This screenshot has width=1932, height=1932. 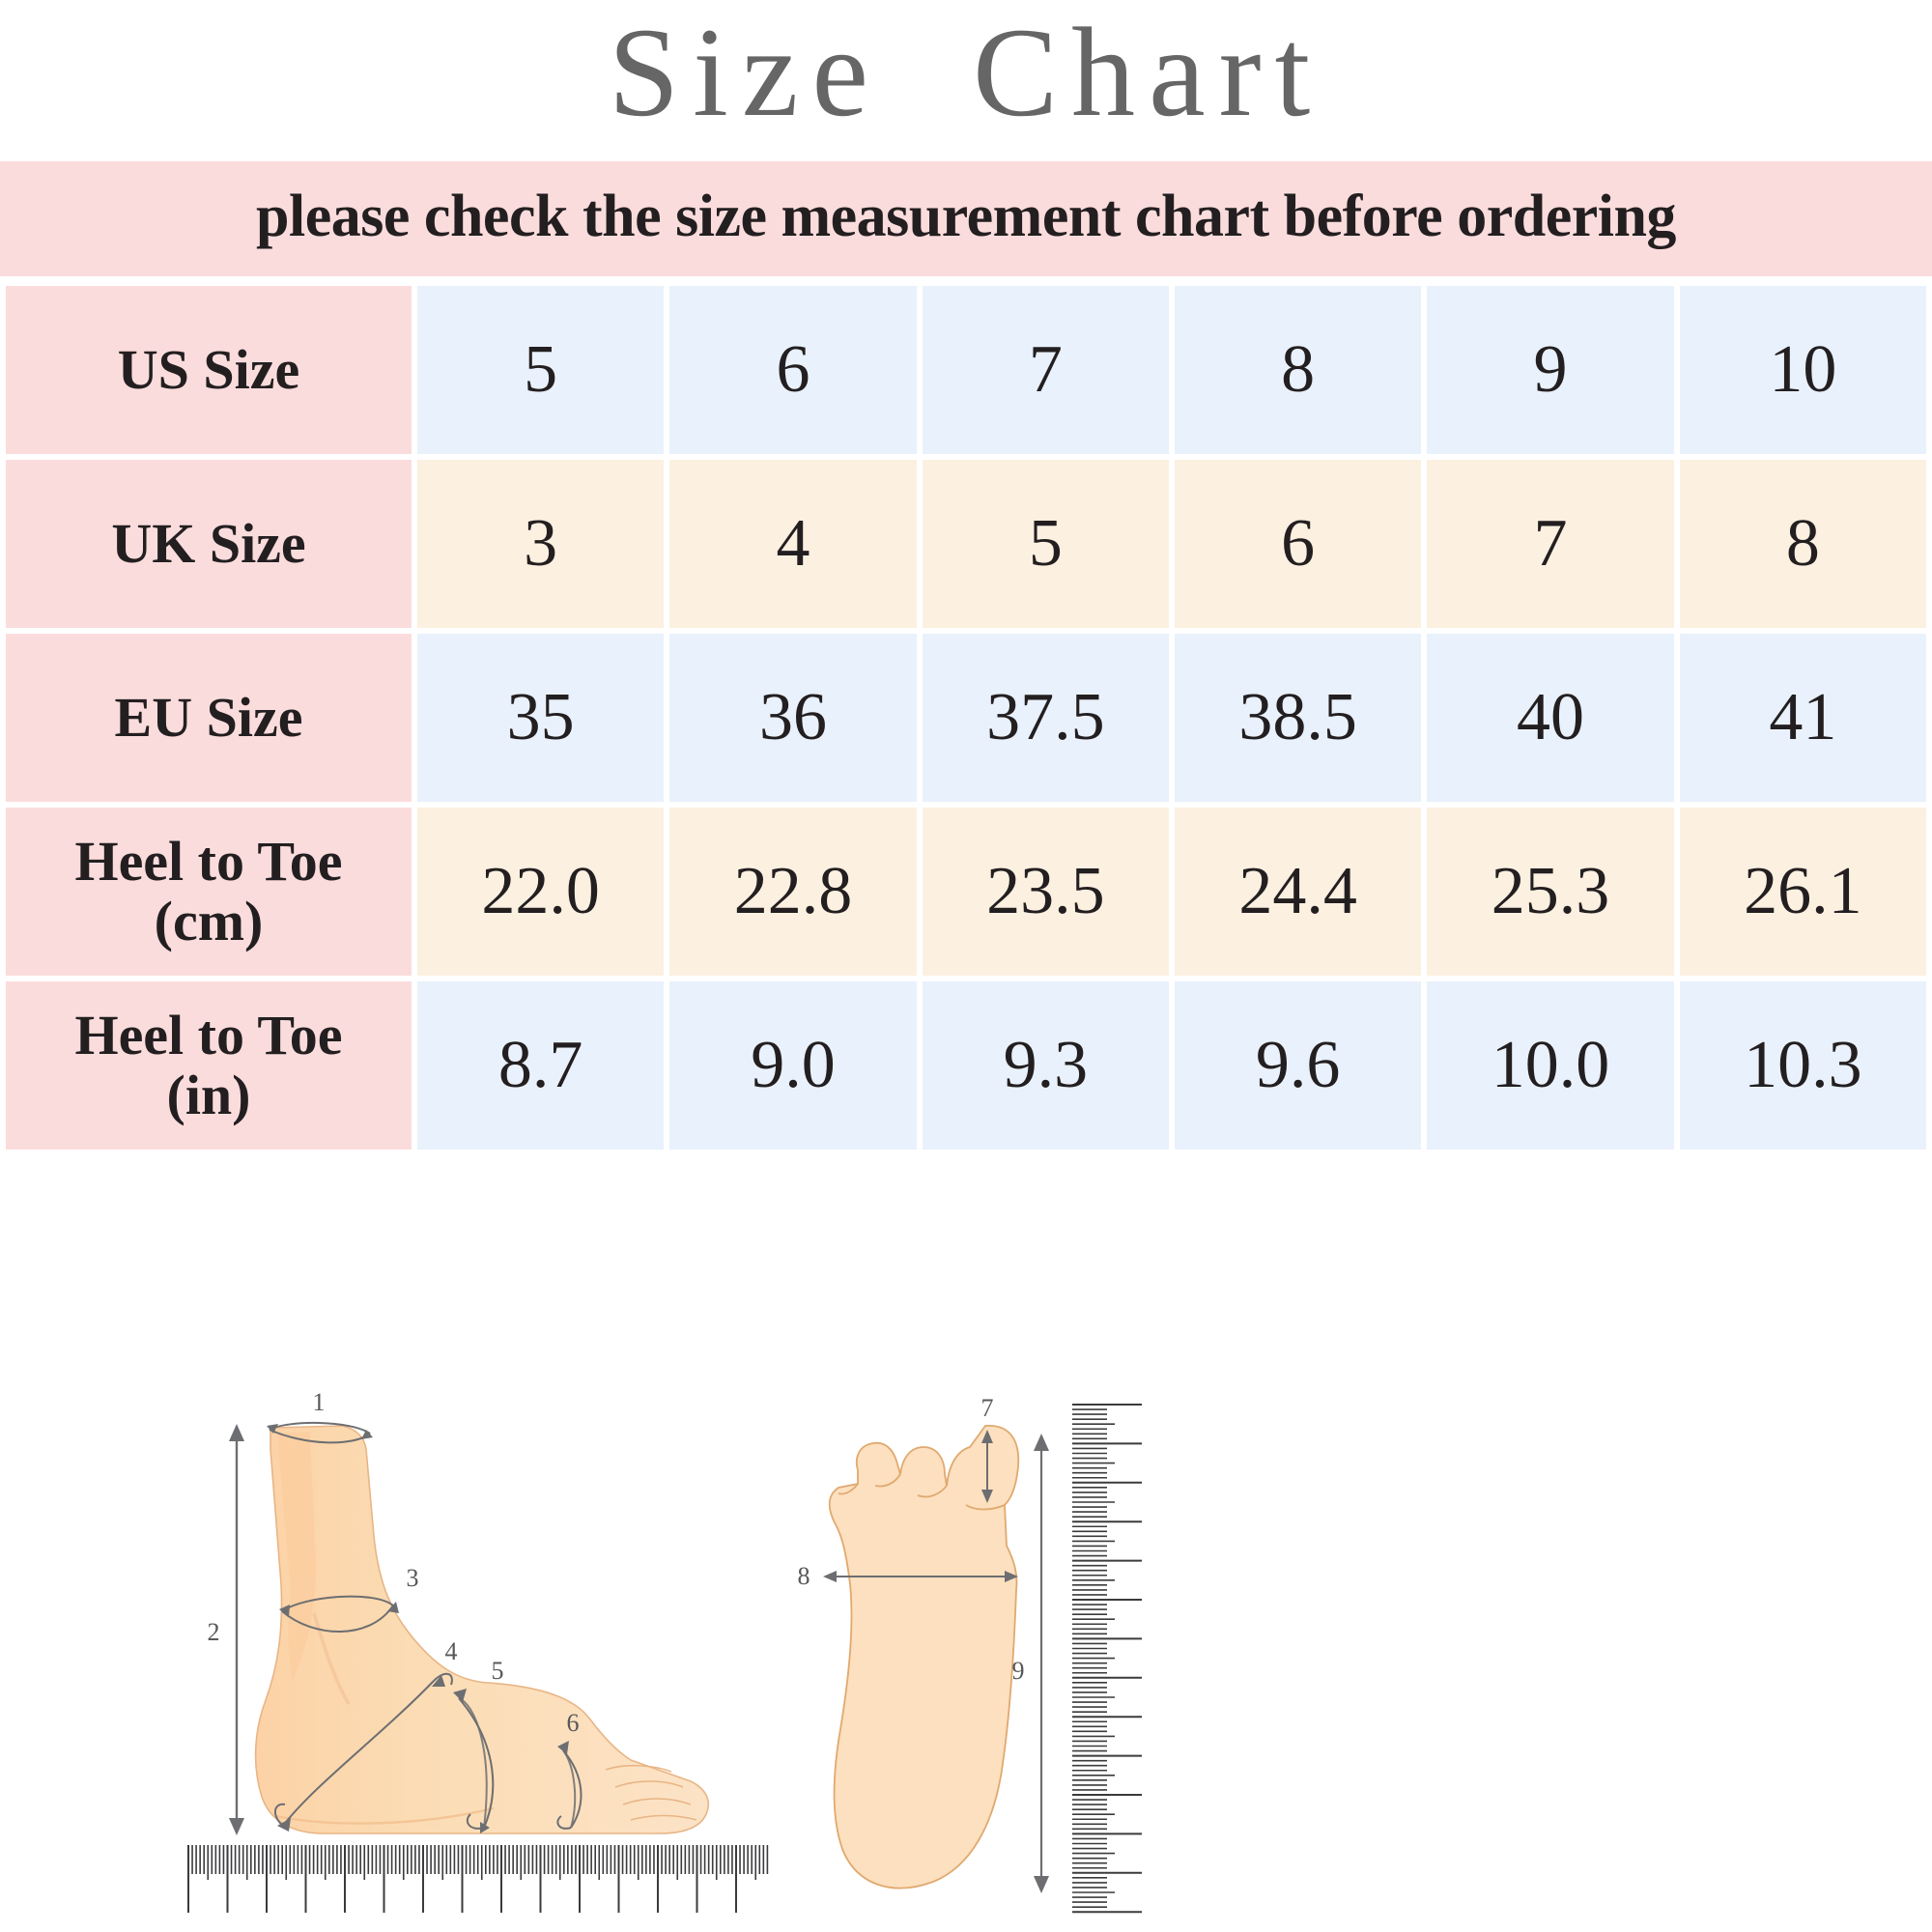 What do you see at coordinates (1550, 543) in the screenshot?
I see `cell-uk-4: 7` at bounding box center [1550, 543].